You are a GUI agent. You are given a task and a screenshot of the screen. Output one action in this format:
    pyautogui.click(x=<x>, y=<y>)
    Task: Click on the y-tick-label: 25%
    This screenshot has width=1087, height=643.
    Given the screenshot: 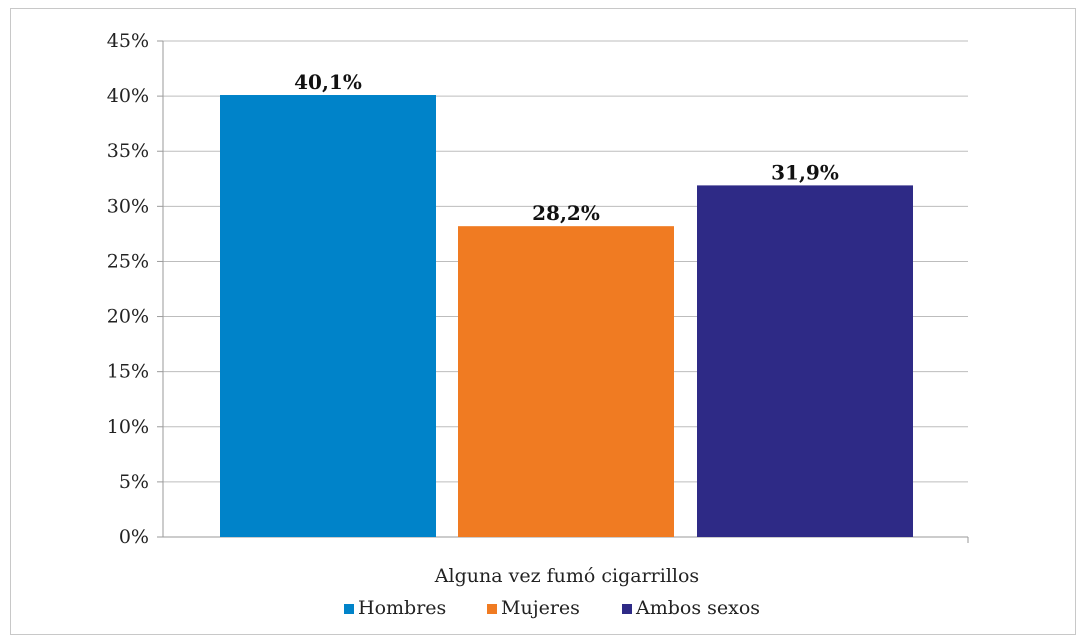 What is the action you would take?
    pyautogui.click(x=128, y=261)
    